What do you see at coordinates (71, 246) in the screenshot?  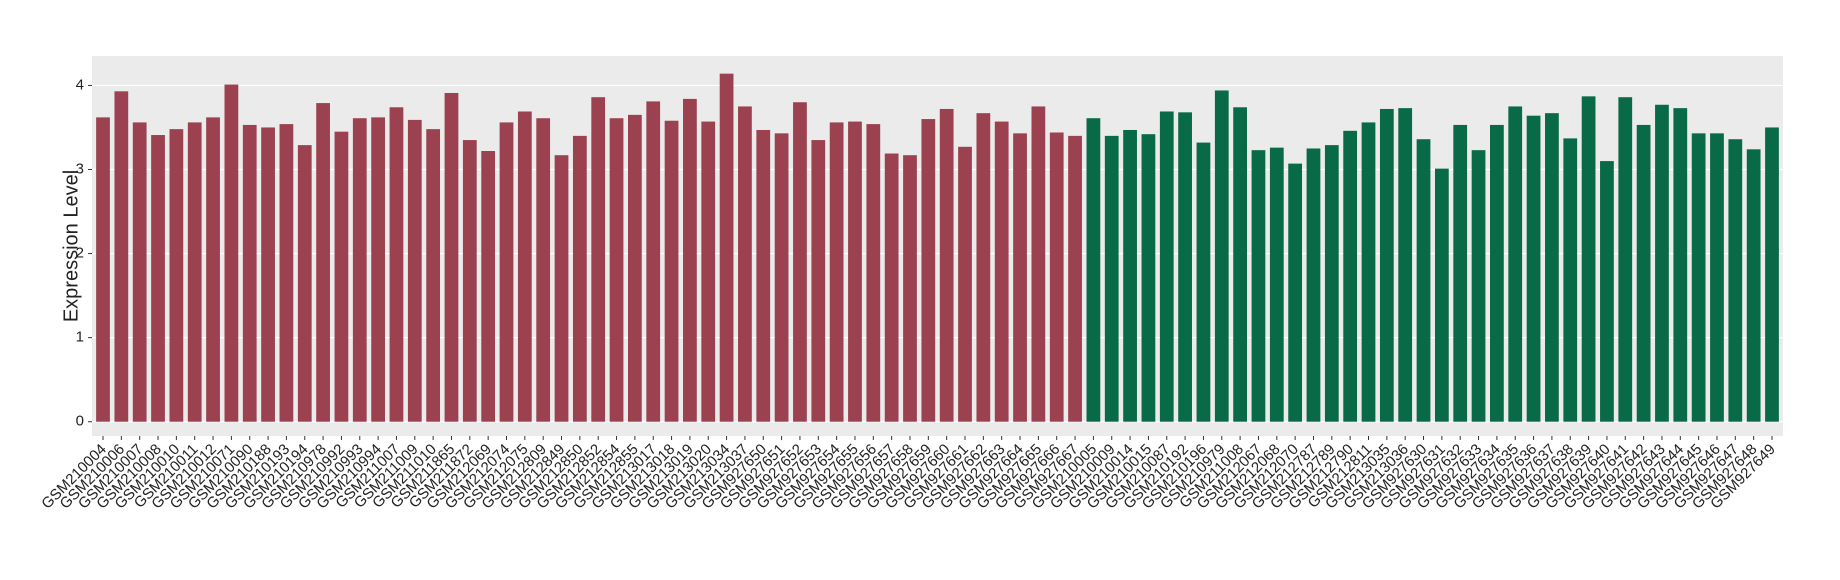 I see `y-axis-title: Expression Level` at bounding box center [71, 246].